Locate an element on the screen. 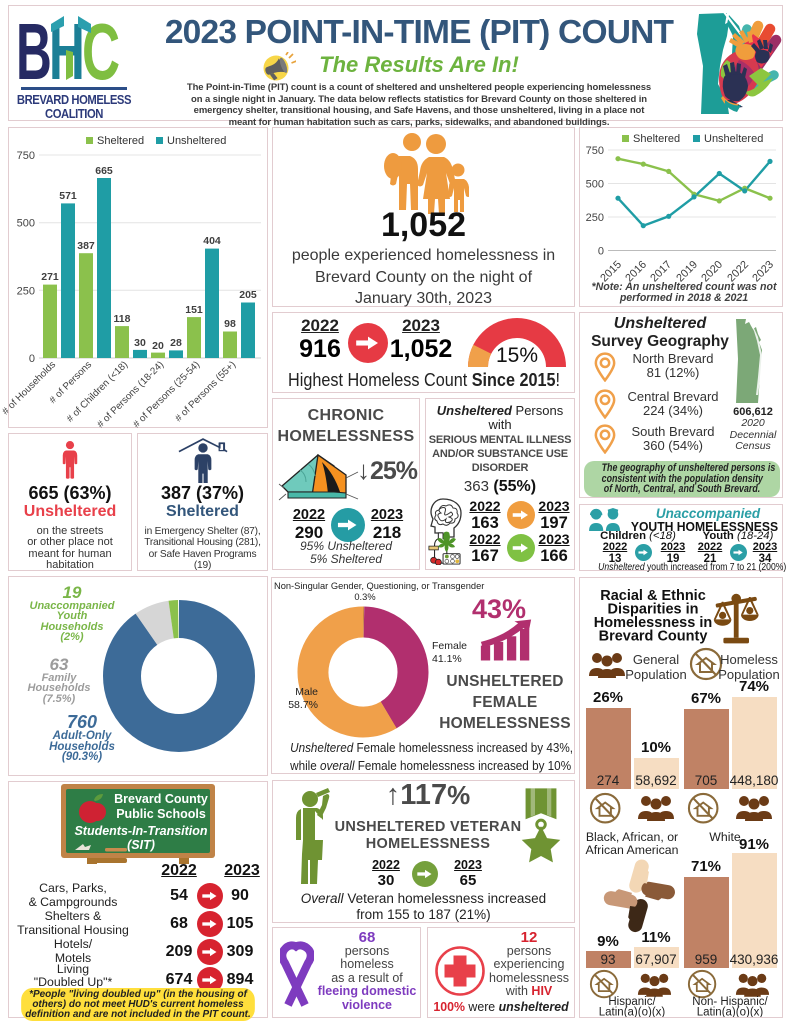 This screenshot has width=791, height=1024. svg-text: # of Persons (25-54) is located at coordinates (164, 396).